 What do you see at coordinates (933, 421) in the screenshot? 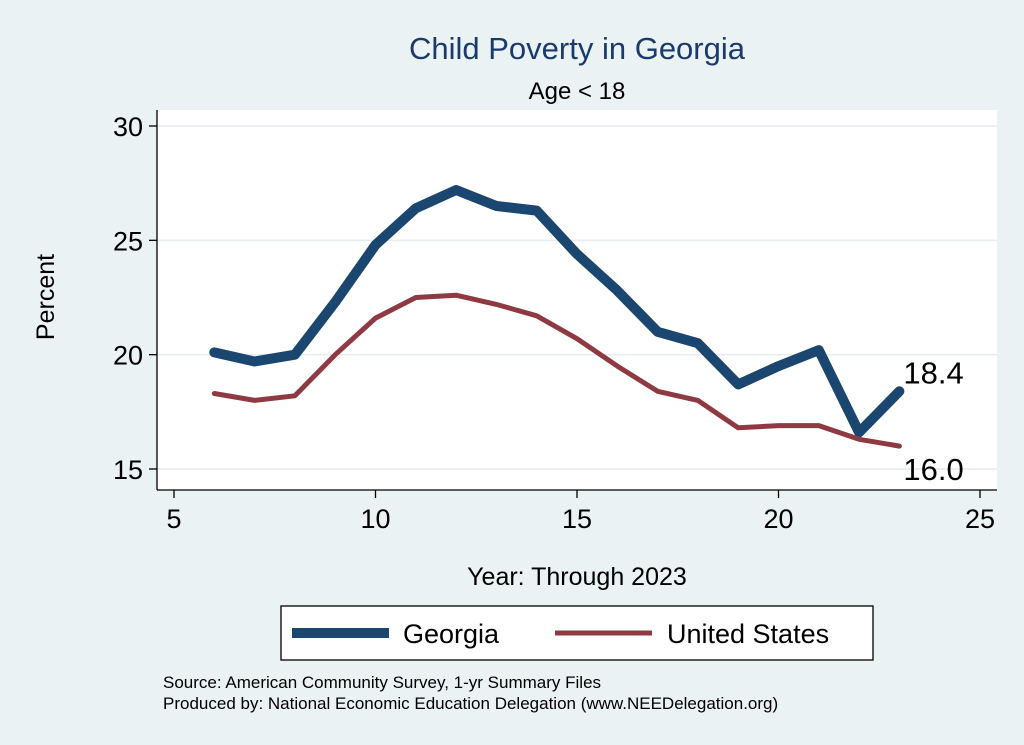
I see `end-labels: 18.4 16.0` at bounding box center [933, 421].